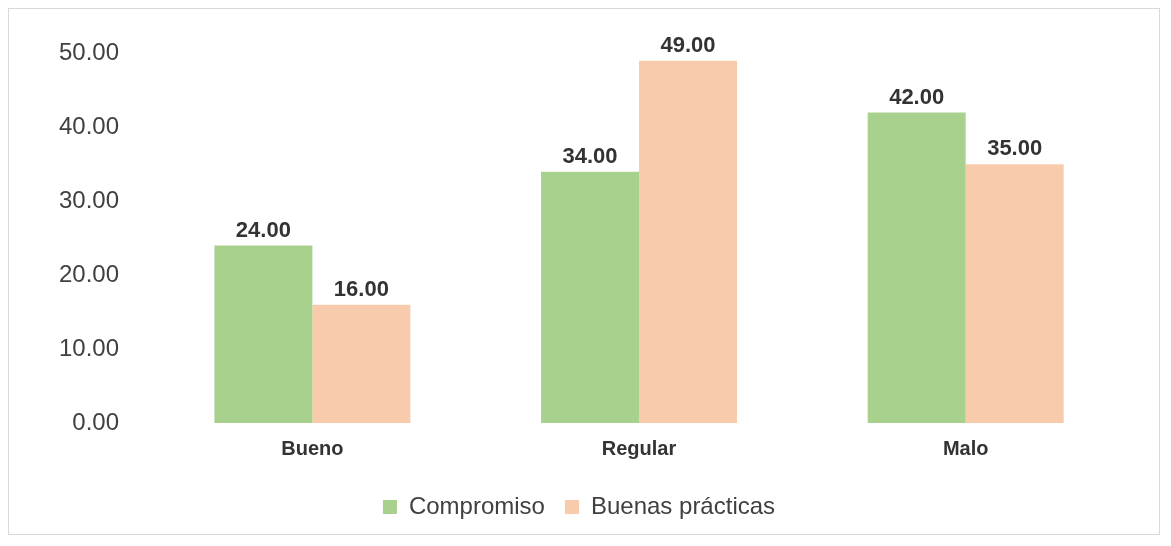 This screenshot has width=1171, height=546. I want to click on y-tick-label: 50.00, so click(89, 52).